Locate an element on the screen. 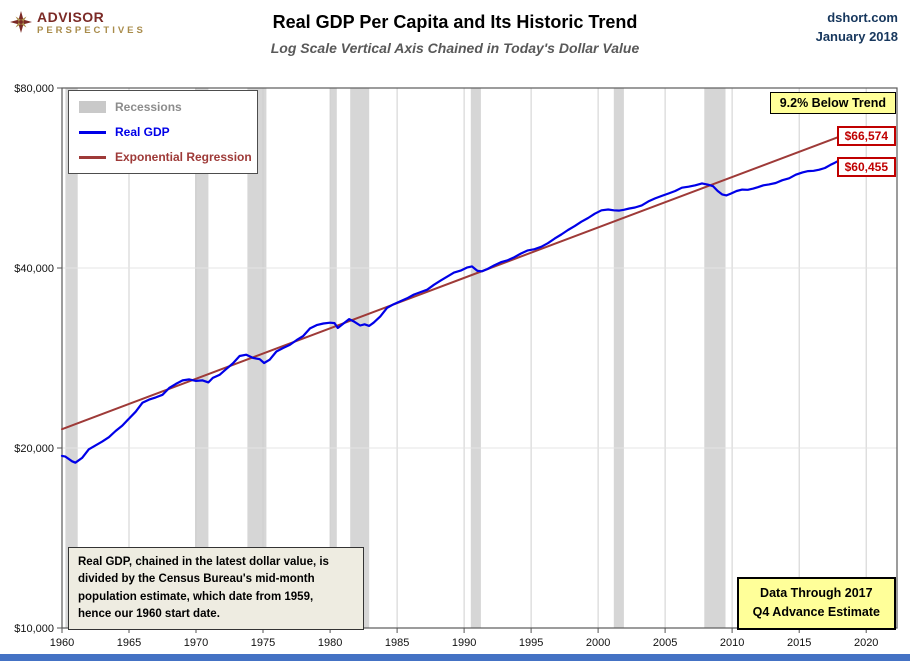 The width and height of the screenshot is (910, 661). svg-text: 1975 is located at coordinates (263, 643).